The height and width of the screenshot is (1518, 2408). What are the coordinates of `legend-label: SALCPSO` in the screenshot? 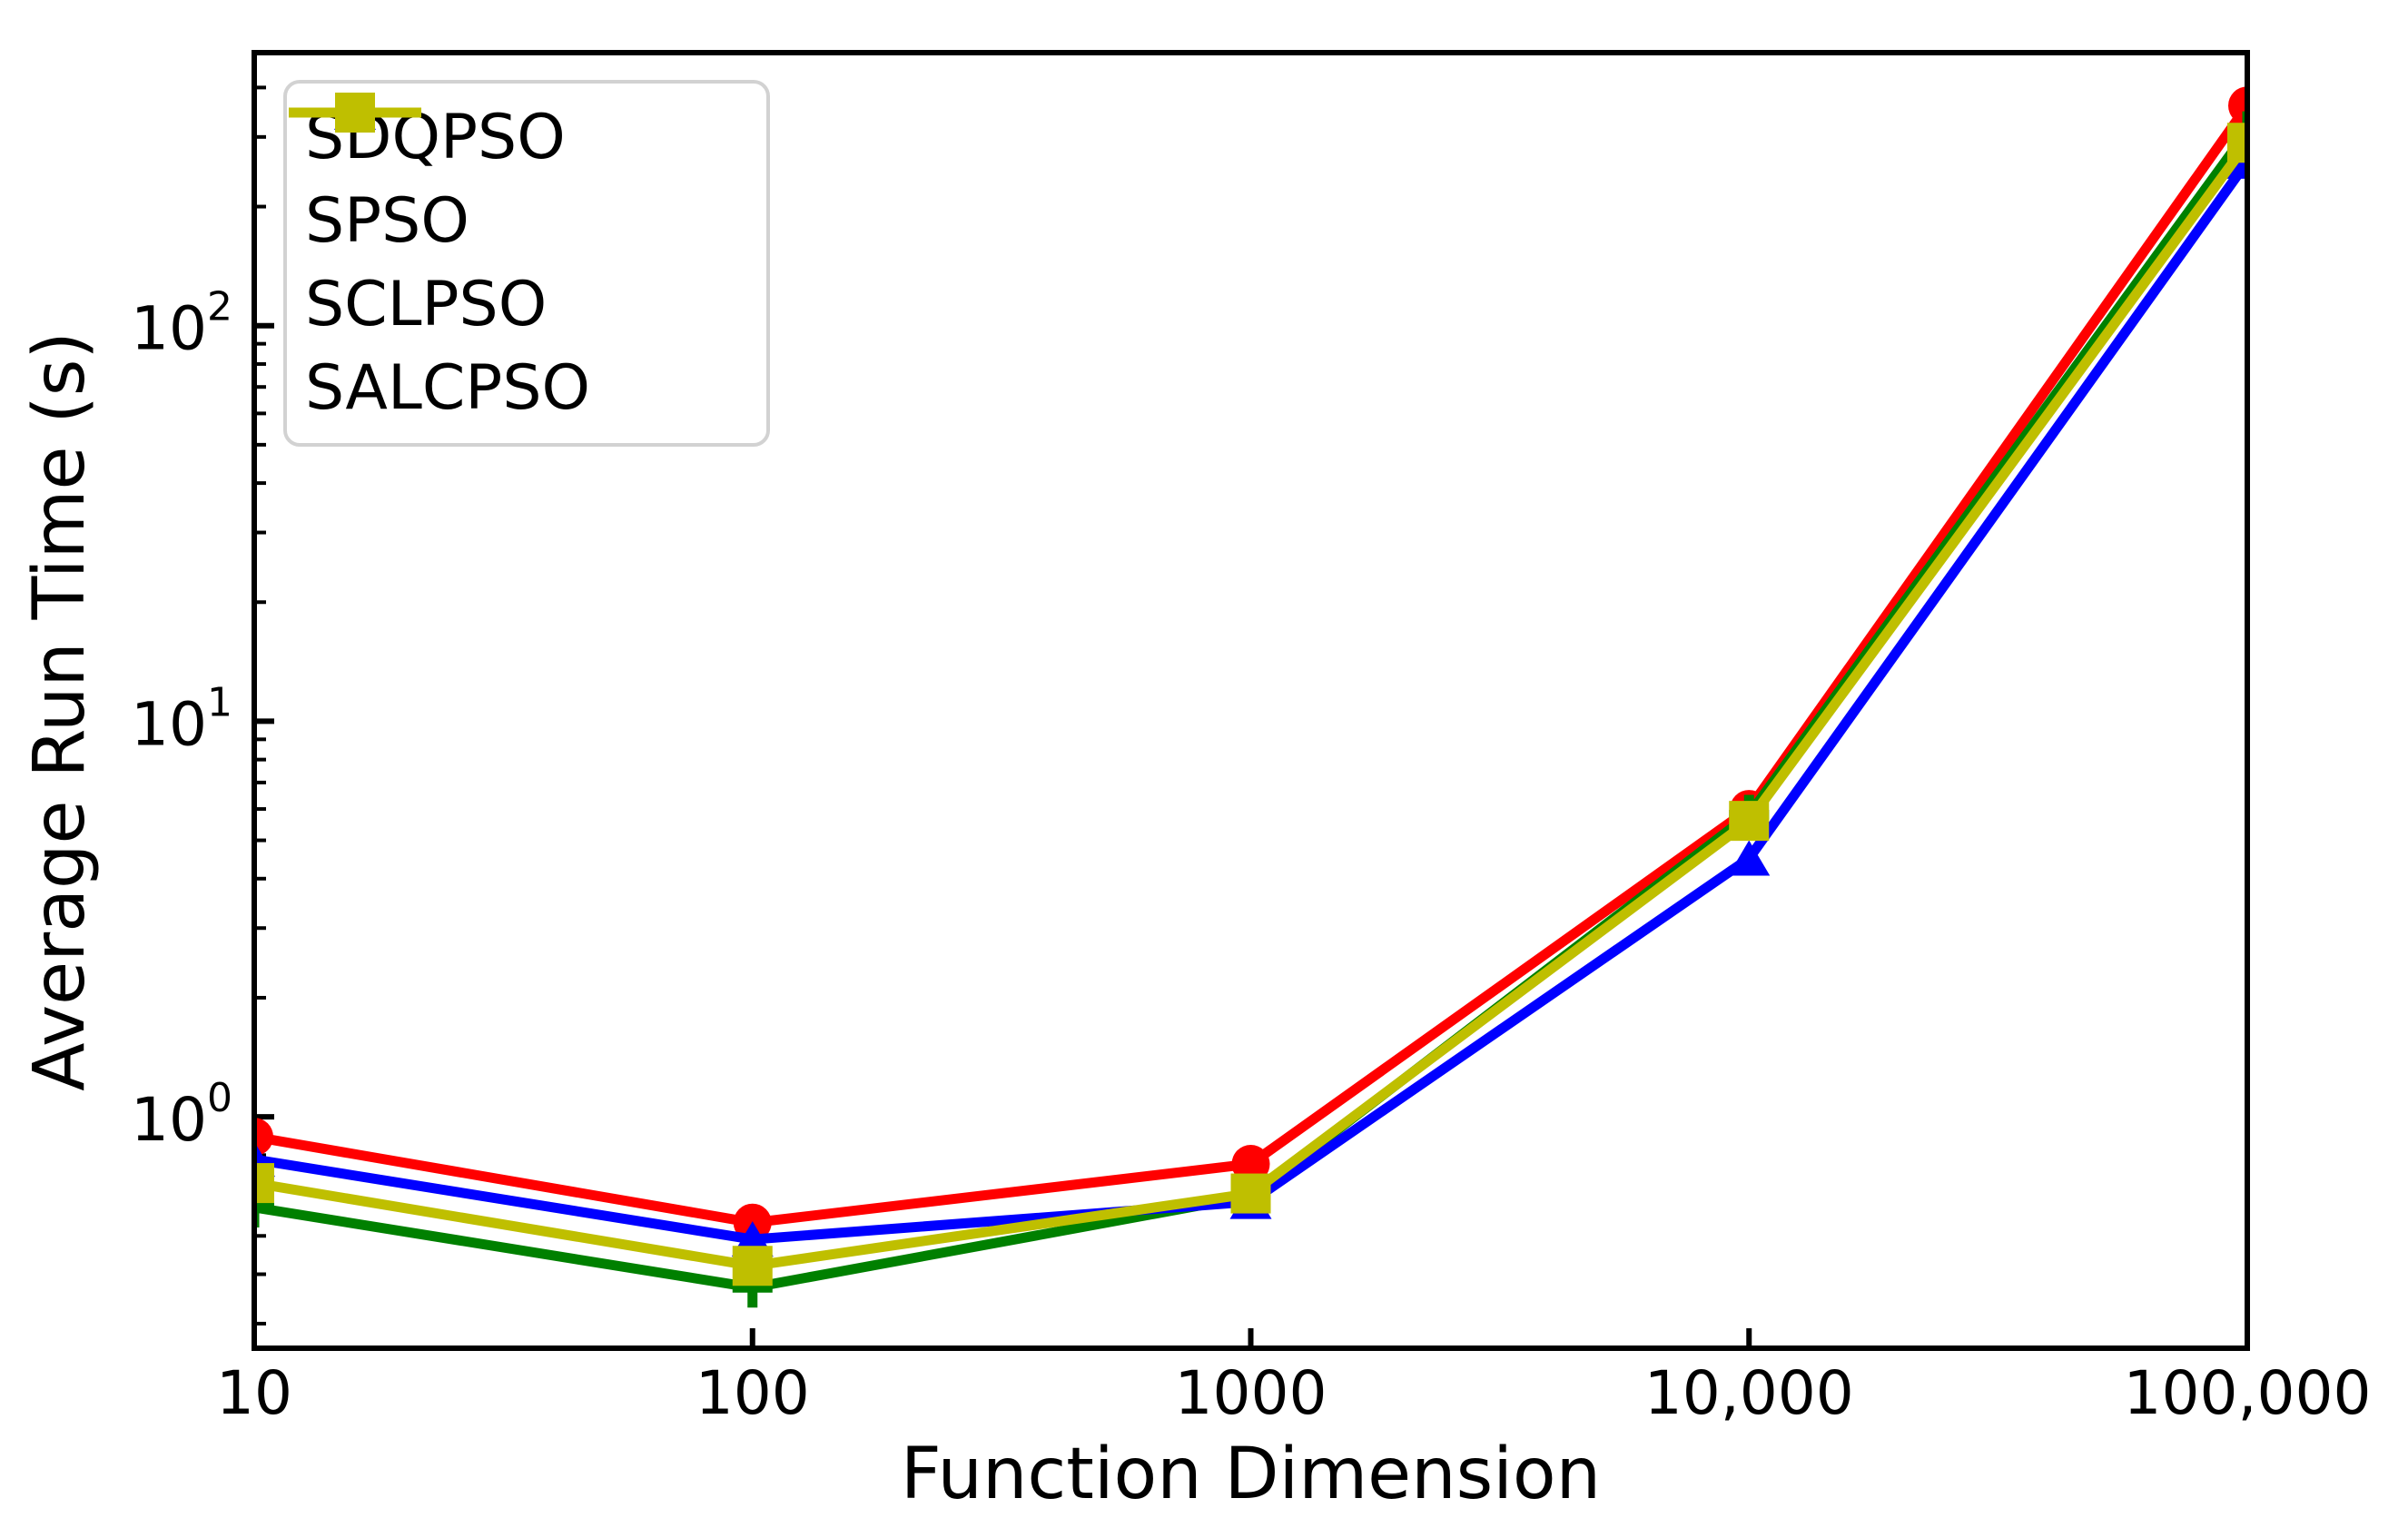 It's located at (448, 388).